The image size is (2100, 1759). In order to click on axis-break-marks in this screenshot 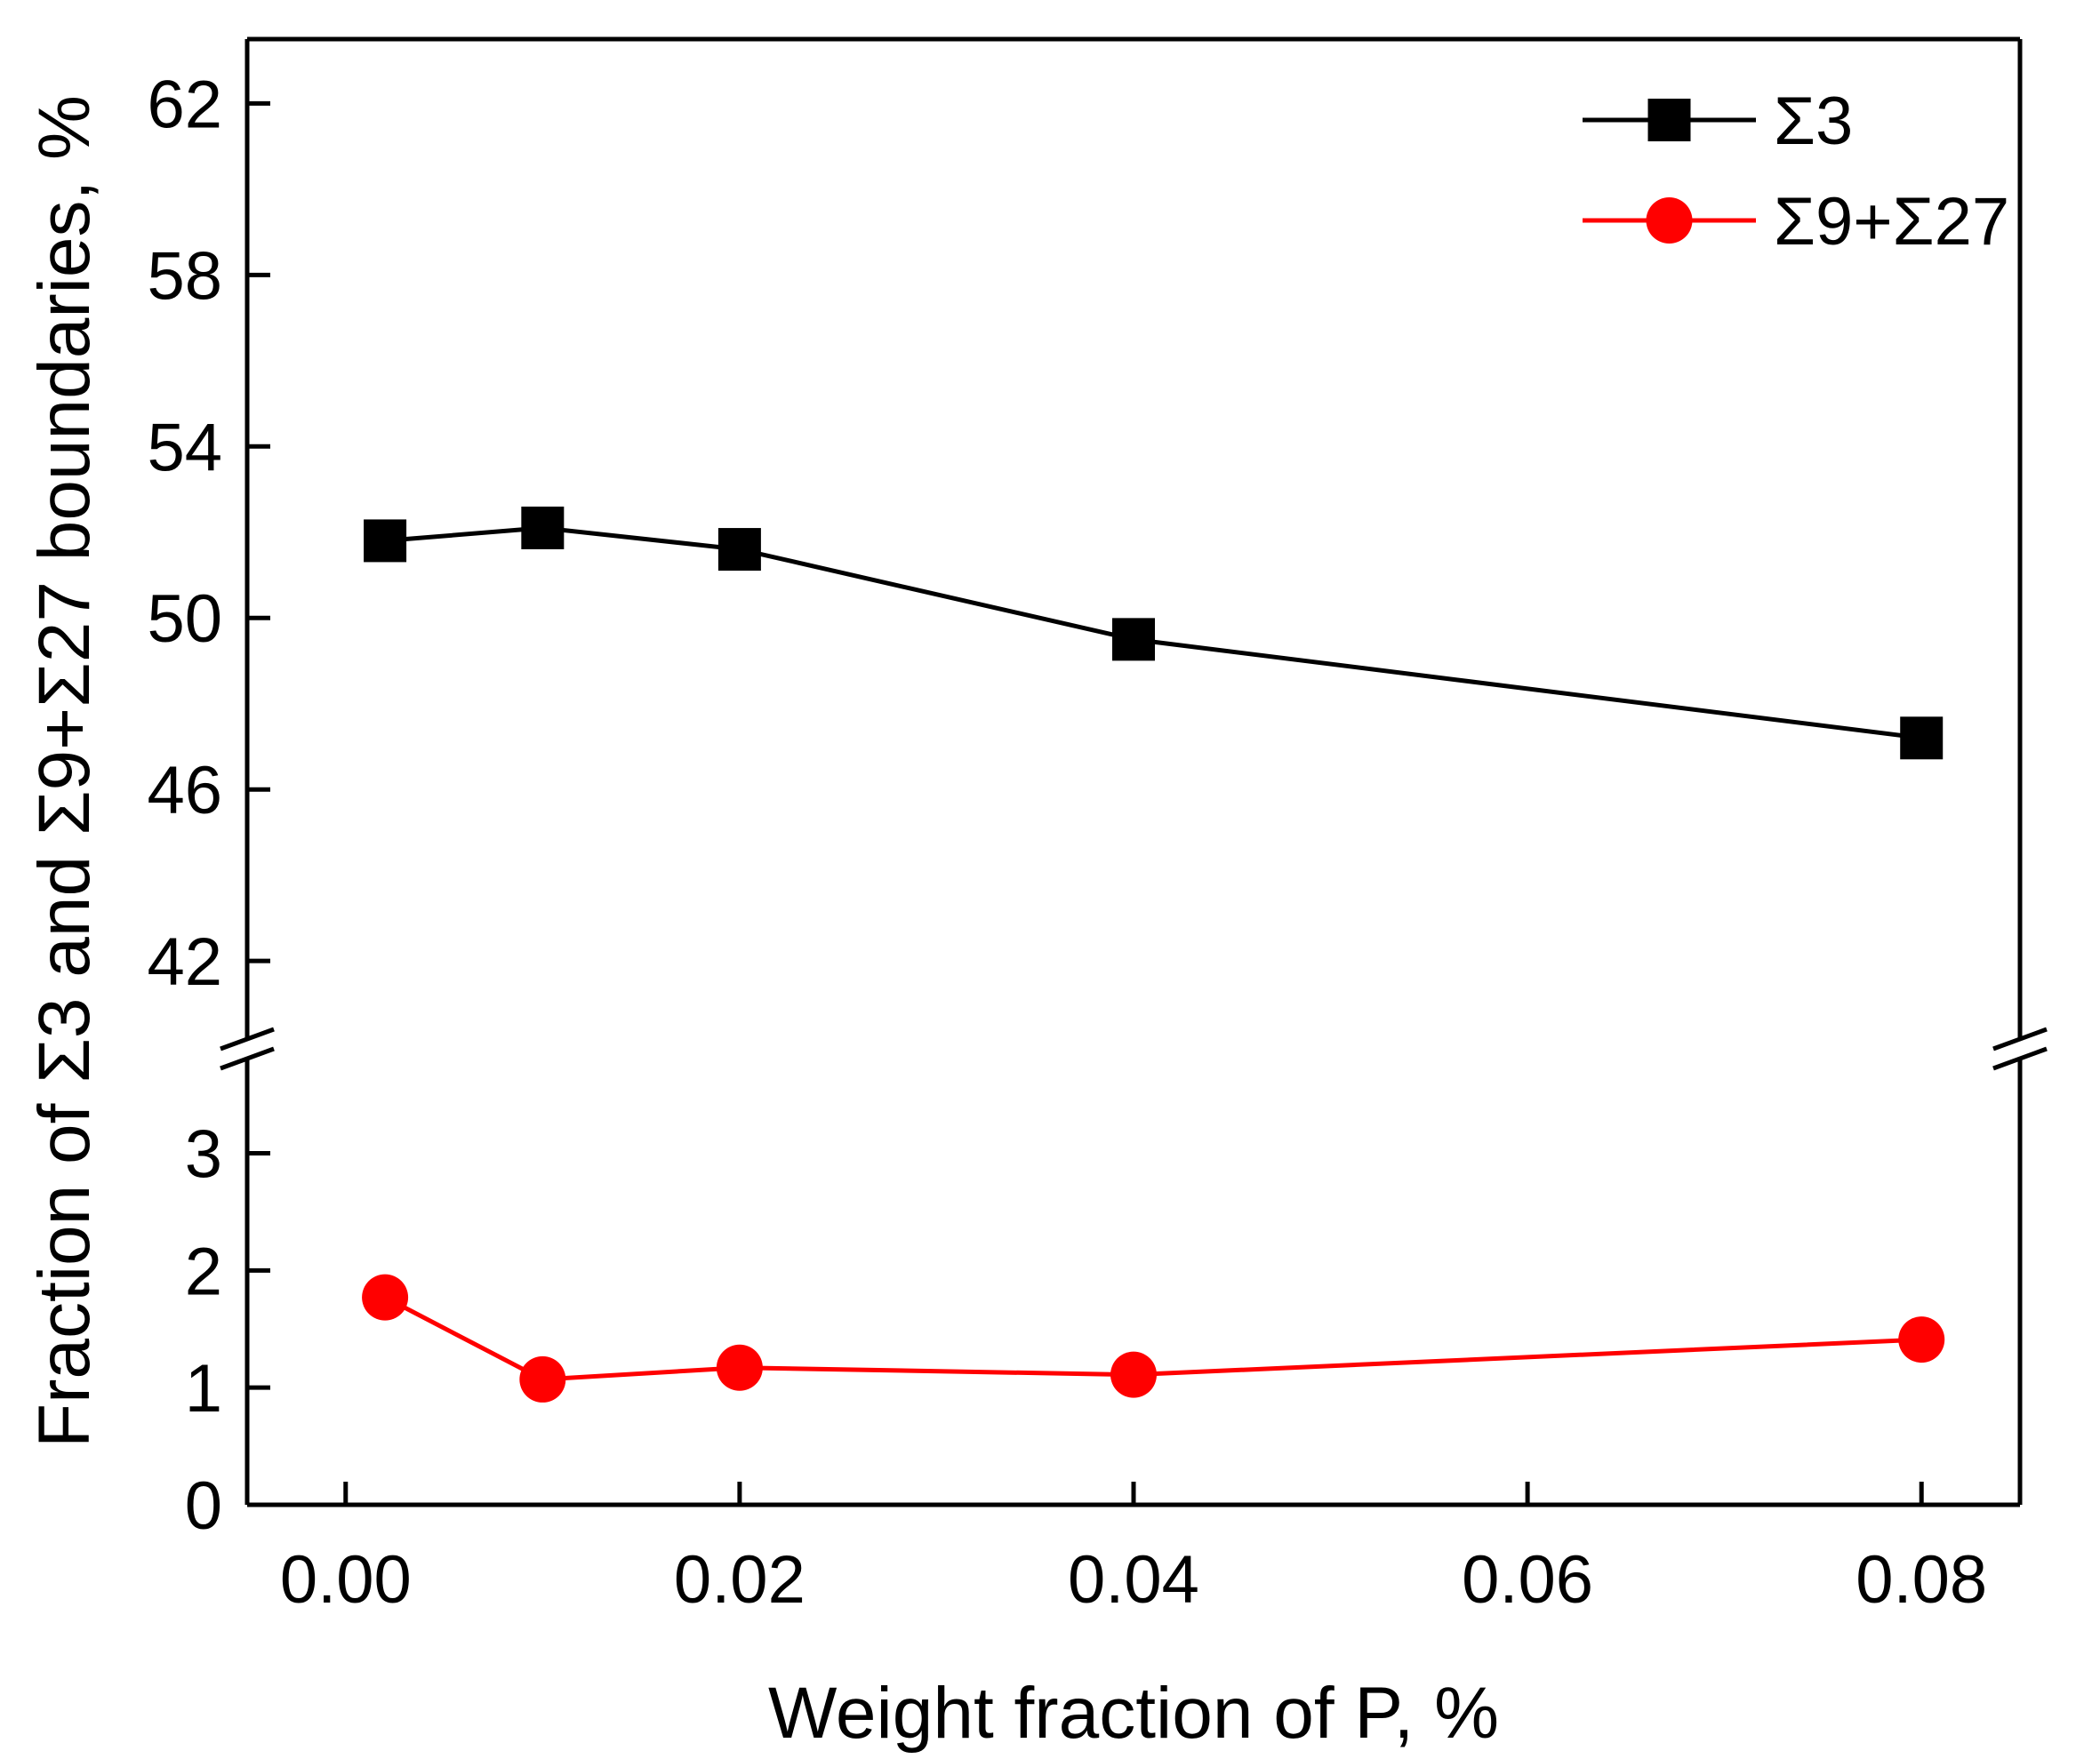, I will do `click(1134, 1049)`.